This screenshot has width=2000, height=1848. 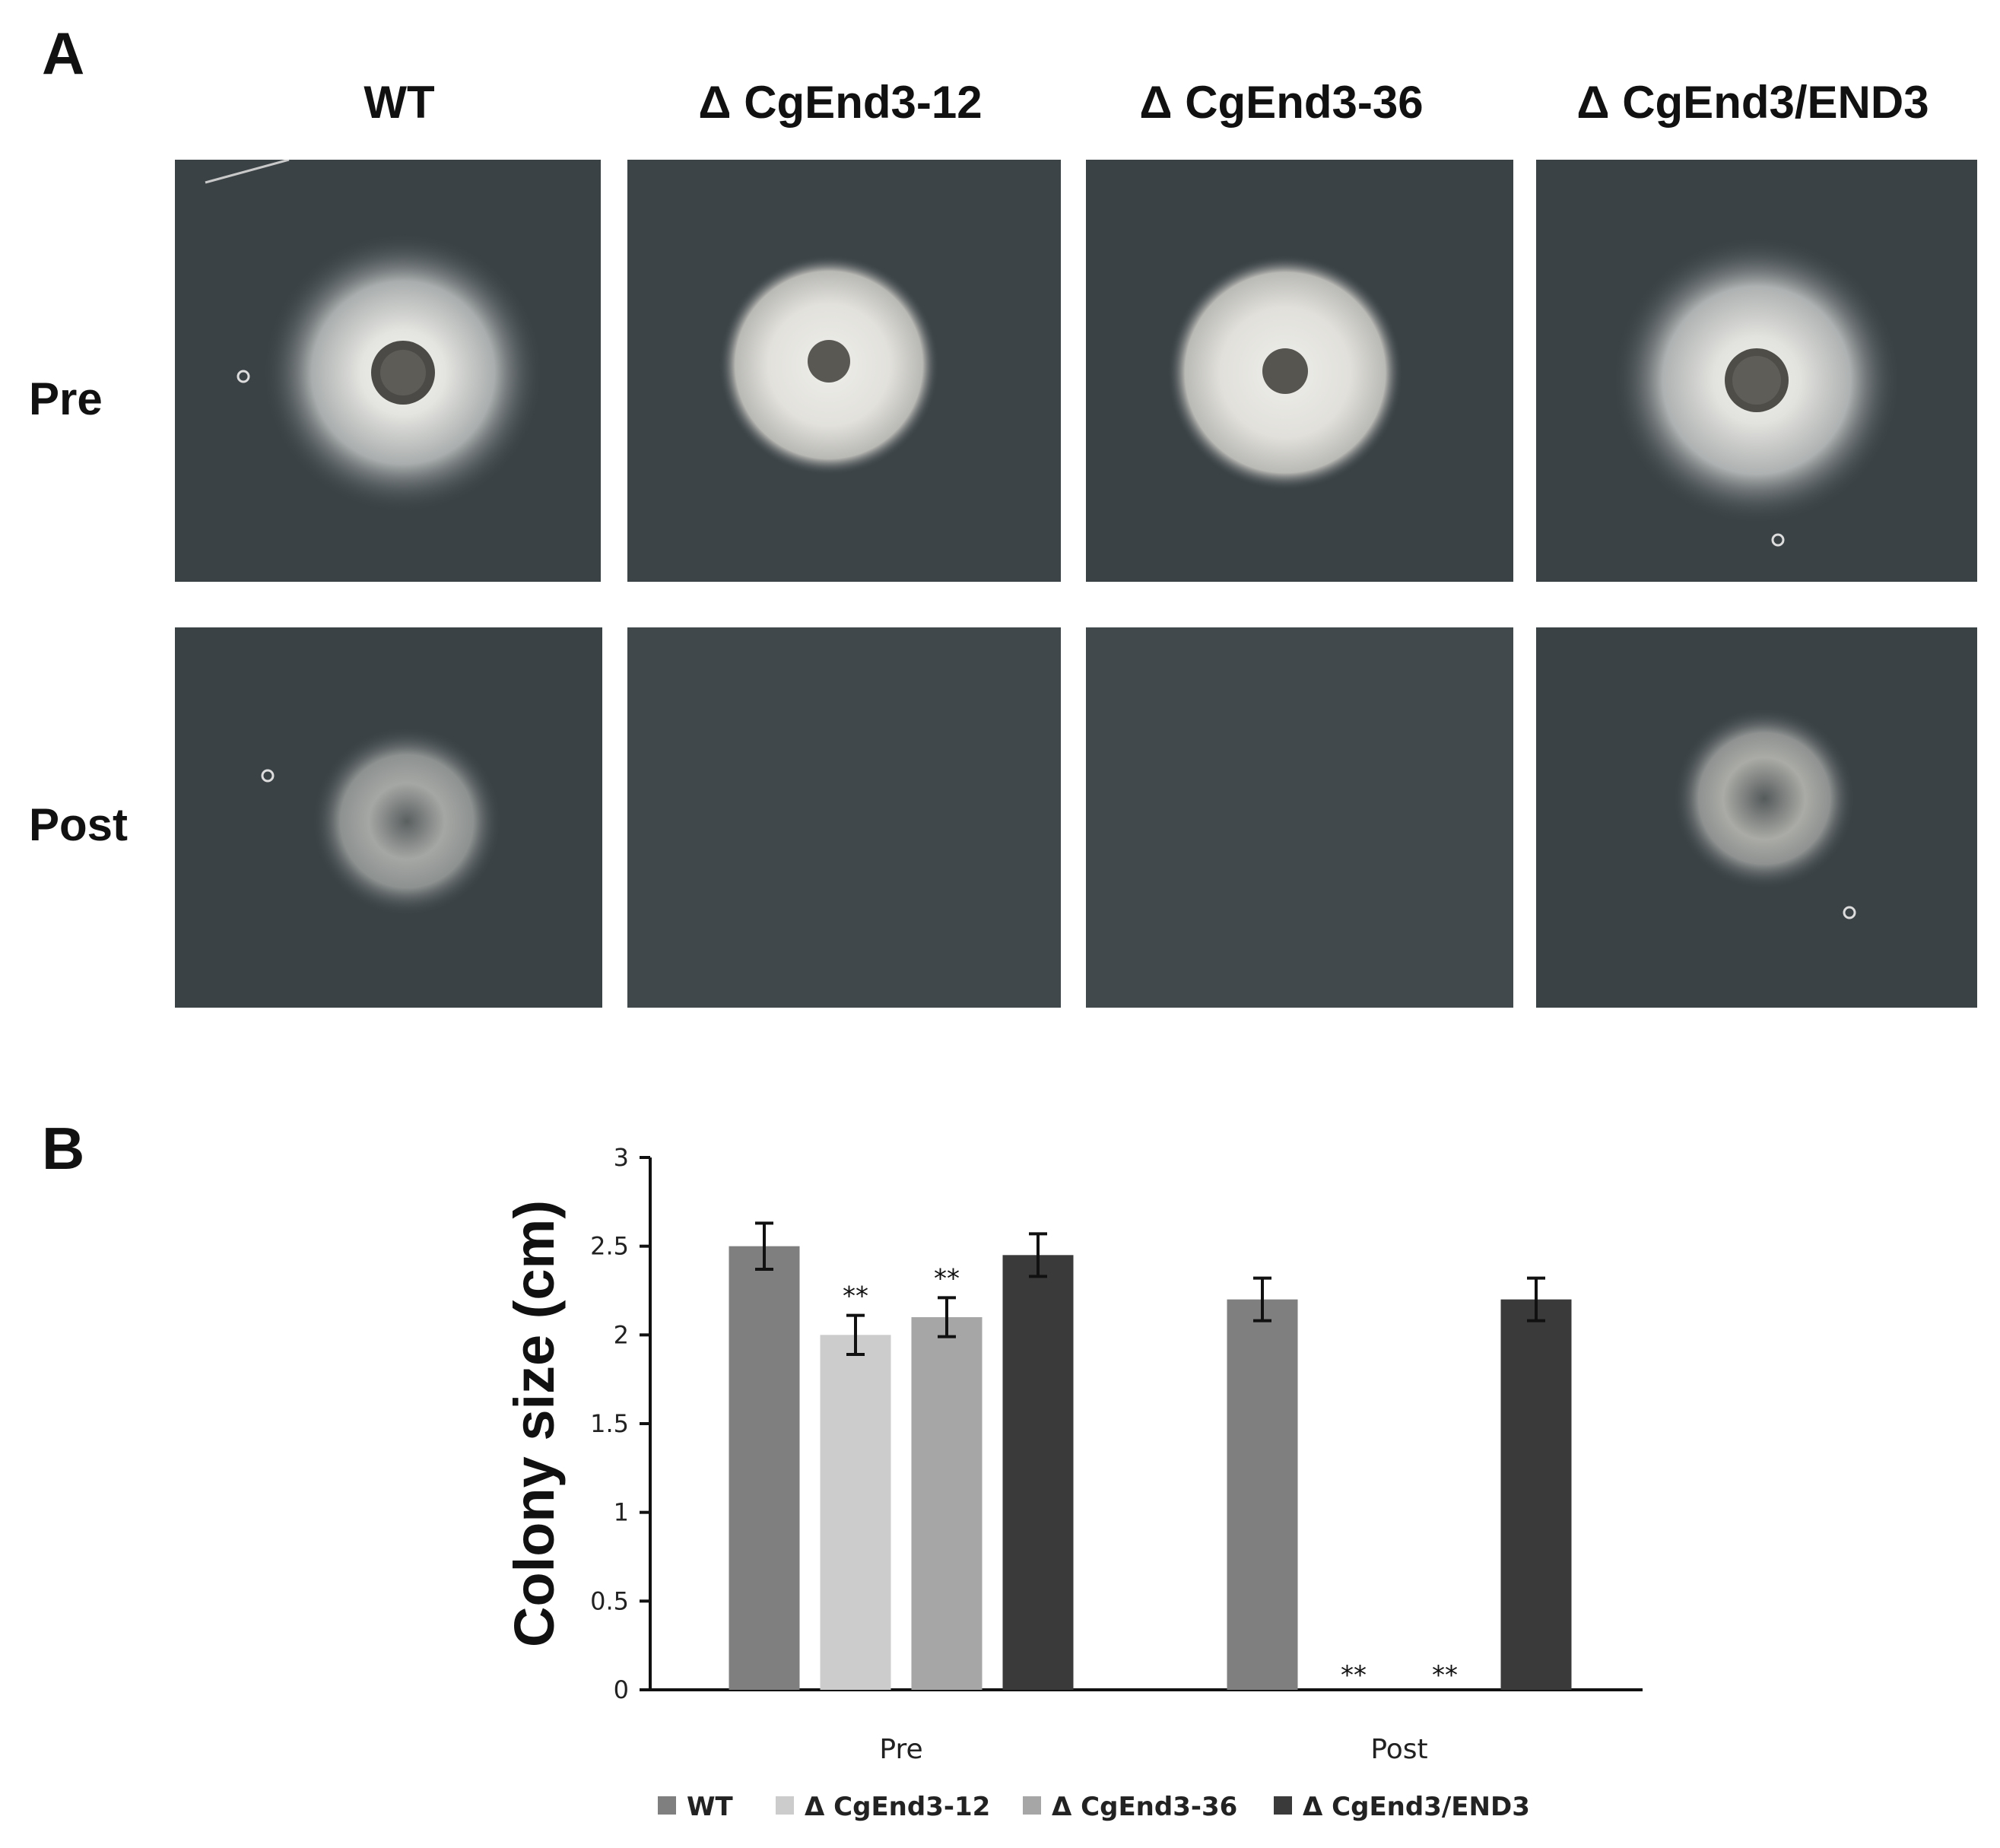 What do you see at coordinates (844, 817) in the screenshot?
I see `plate-photo-cgend3-12-post` at bounding box center [844, 817].